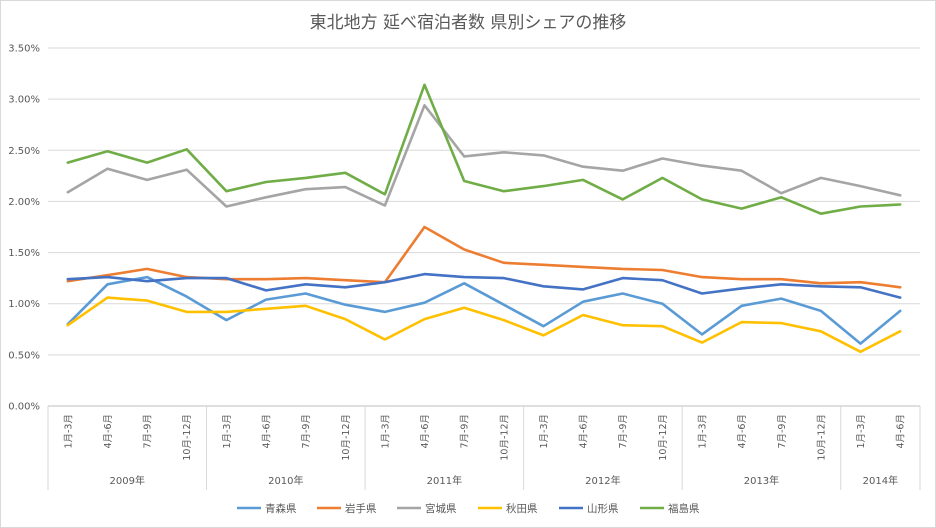  What do you see at coordinates (603, 509) in the screenshot?
I see `legend-label: 山形県` at bounding box center [603, 509].